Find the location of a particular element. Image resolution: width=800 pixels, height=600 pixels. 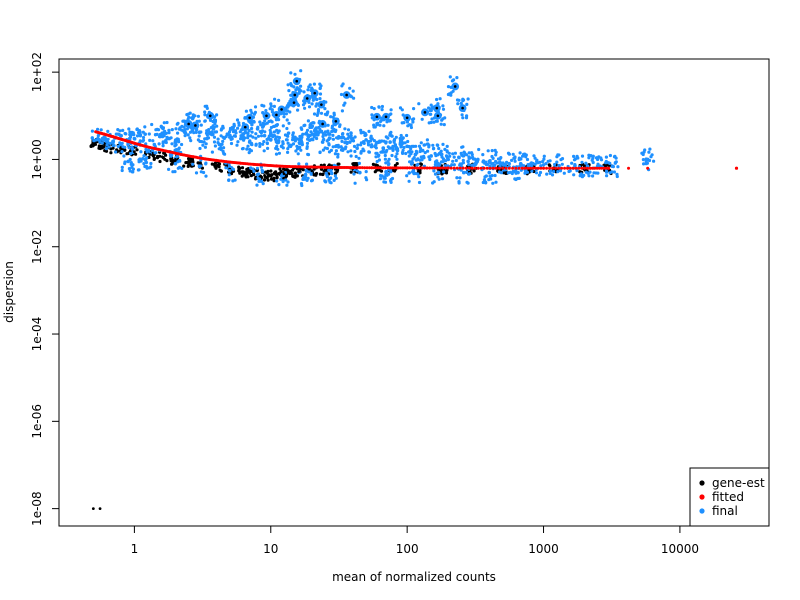

outlier-center is located at coordinates (297, 81).